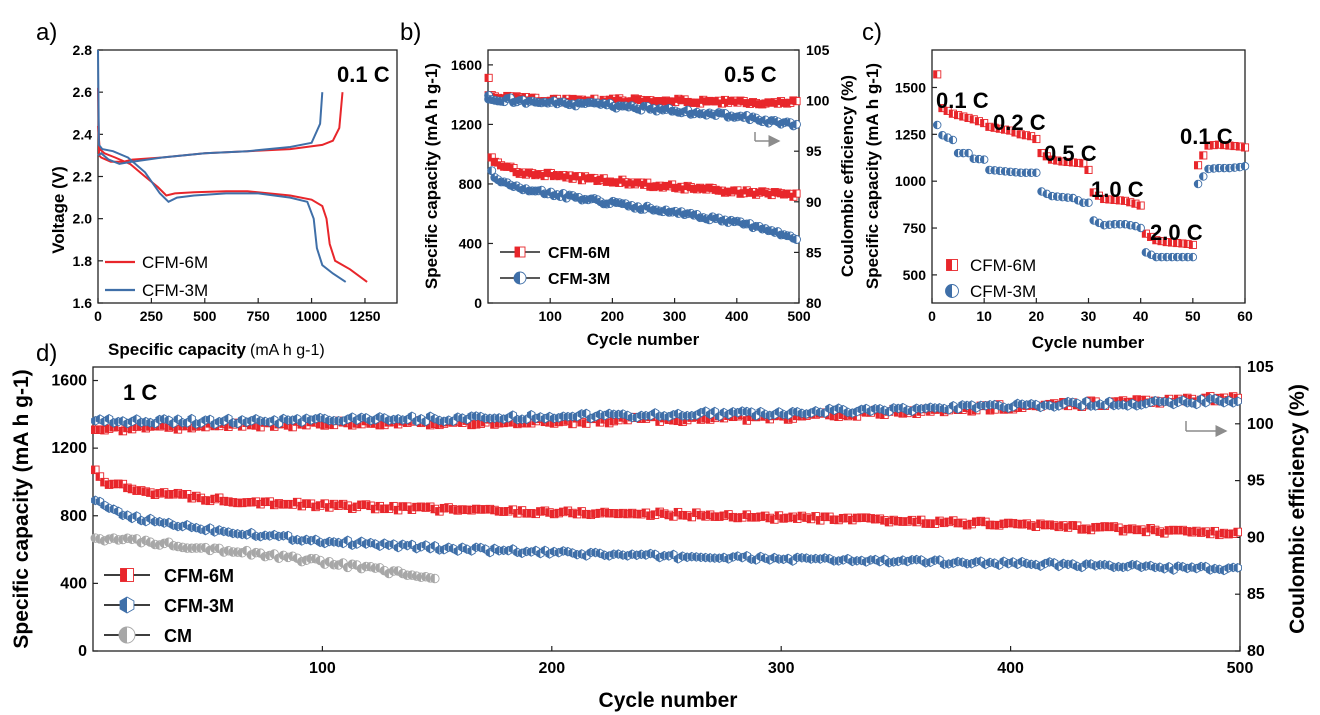  I want to click on panel-a-legend-label: CFM-6M, so click(175, 262).